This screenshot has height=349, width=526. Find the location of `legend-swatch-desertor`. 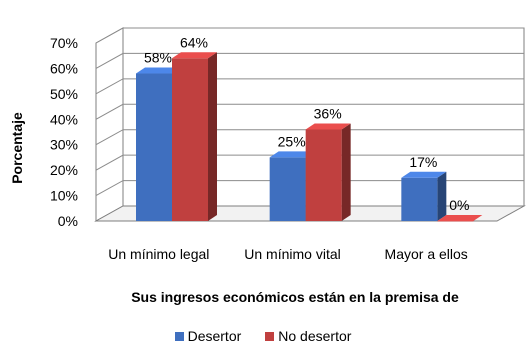

legend-swatch-desertor is located at coordinates (179, 336).